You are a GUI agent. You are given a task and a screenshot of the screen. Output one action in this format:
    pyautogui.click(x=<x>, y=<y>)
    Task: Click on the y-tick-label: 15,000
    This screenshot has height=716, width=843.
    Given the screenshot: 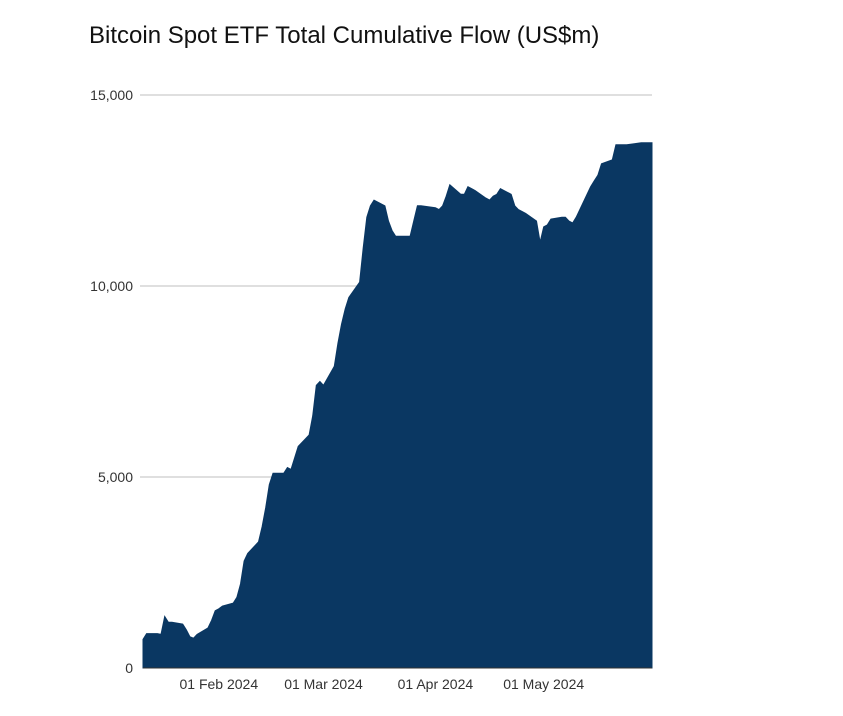 What is the action you would take?
    pyautogui.click(x=111, y=95)
    